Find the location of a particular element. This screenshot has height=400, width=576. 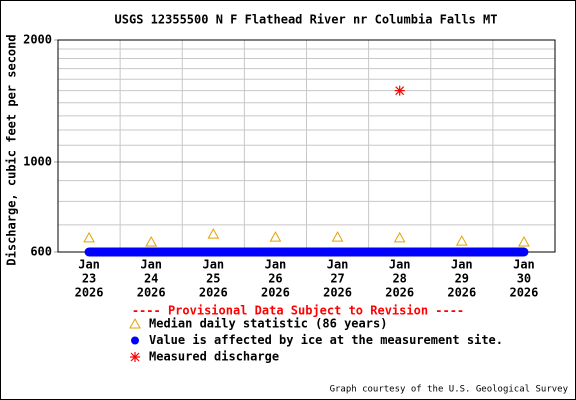

x-tick-label: 30 is located at coordinates (524, 279).